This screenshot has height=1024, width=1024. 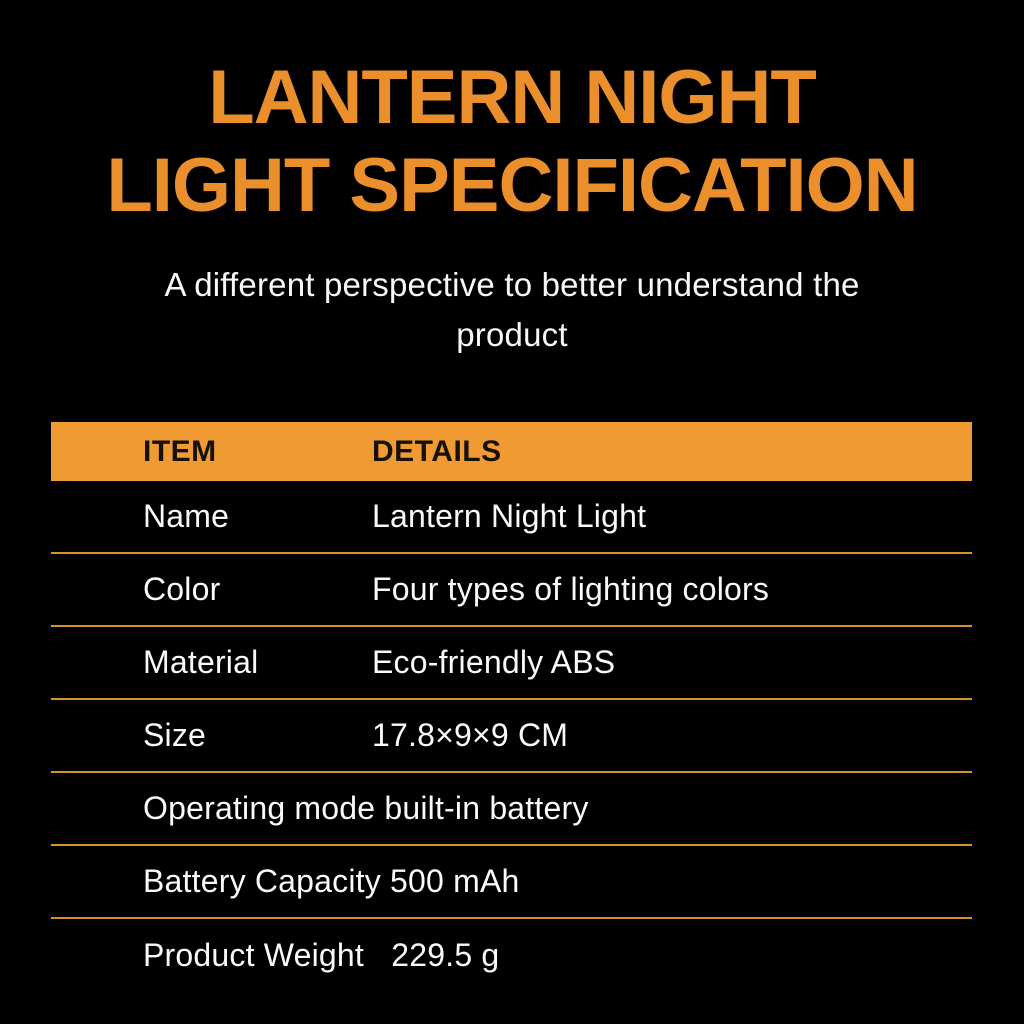 I want to click on table-row-name: Name Lantern Night Light, so click(x=511, y=517).